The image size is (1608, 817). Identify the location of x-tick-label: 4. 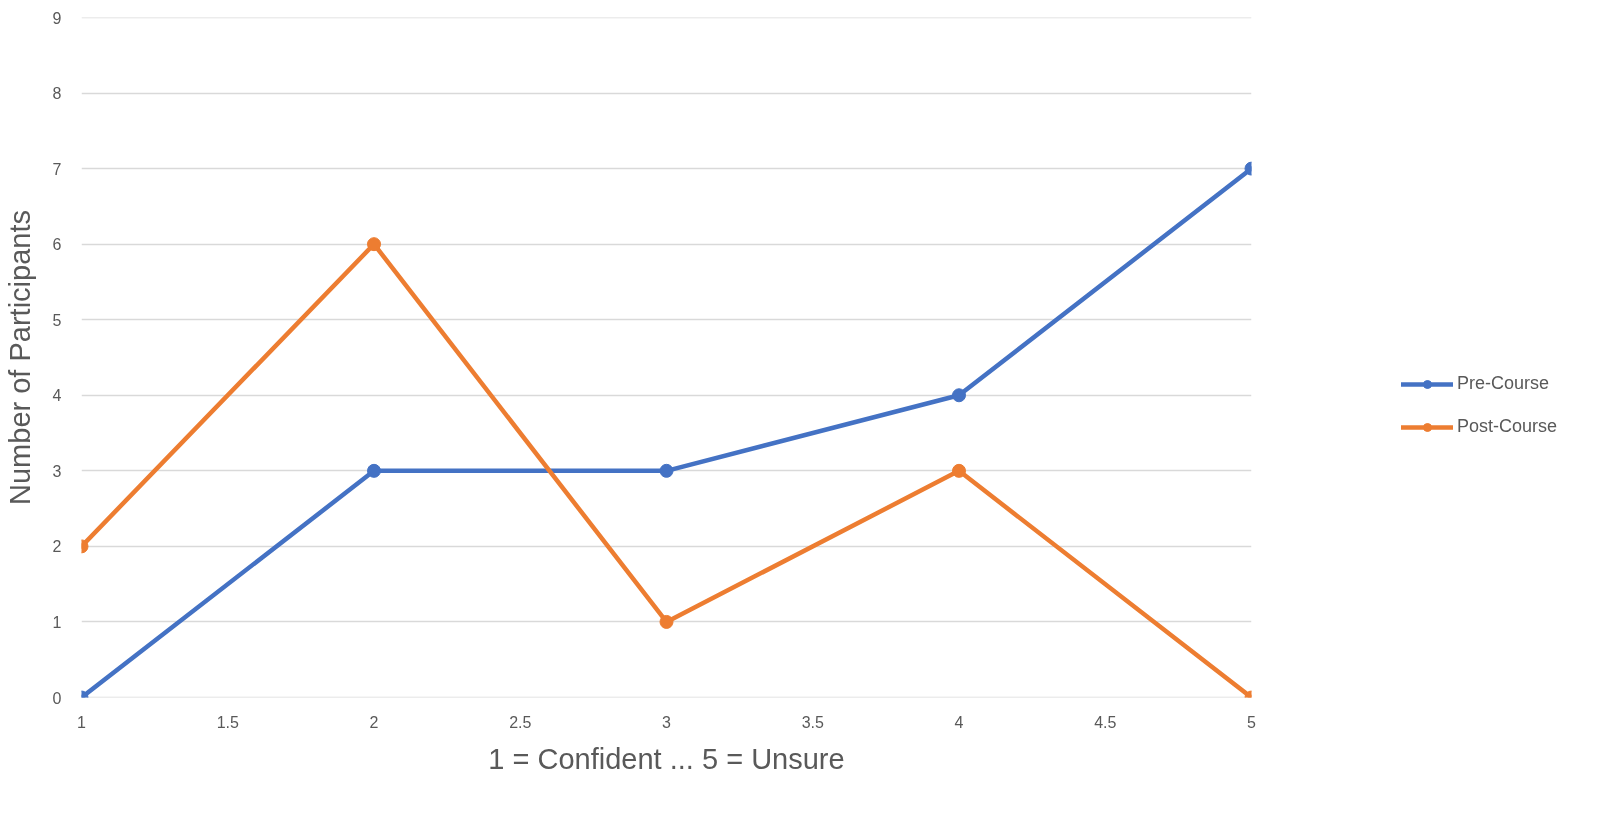
(959, 722).